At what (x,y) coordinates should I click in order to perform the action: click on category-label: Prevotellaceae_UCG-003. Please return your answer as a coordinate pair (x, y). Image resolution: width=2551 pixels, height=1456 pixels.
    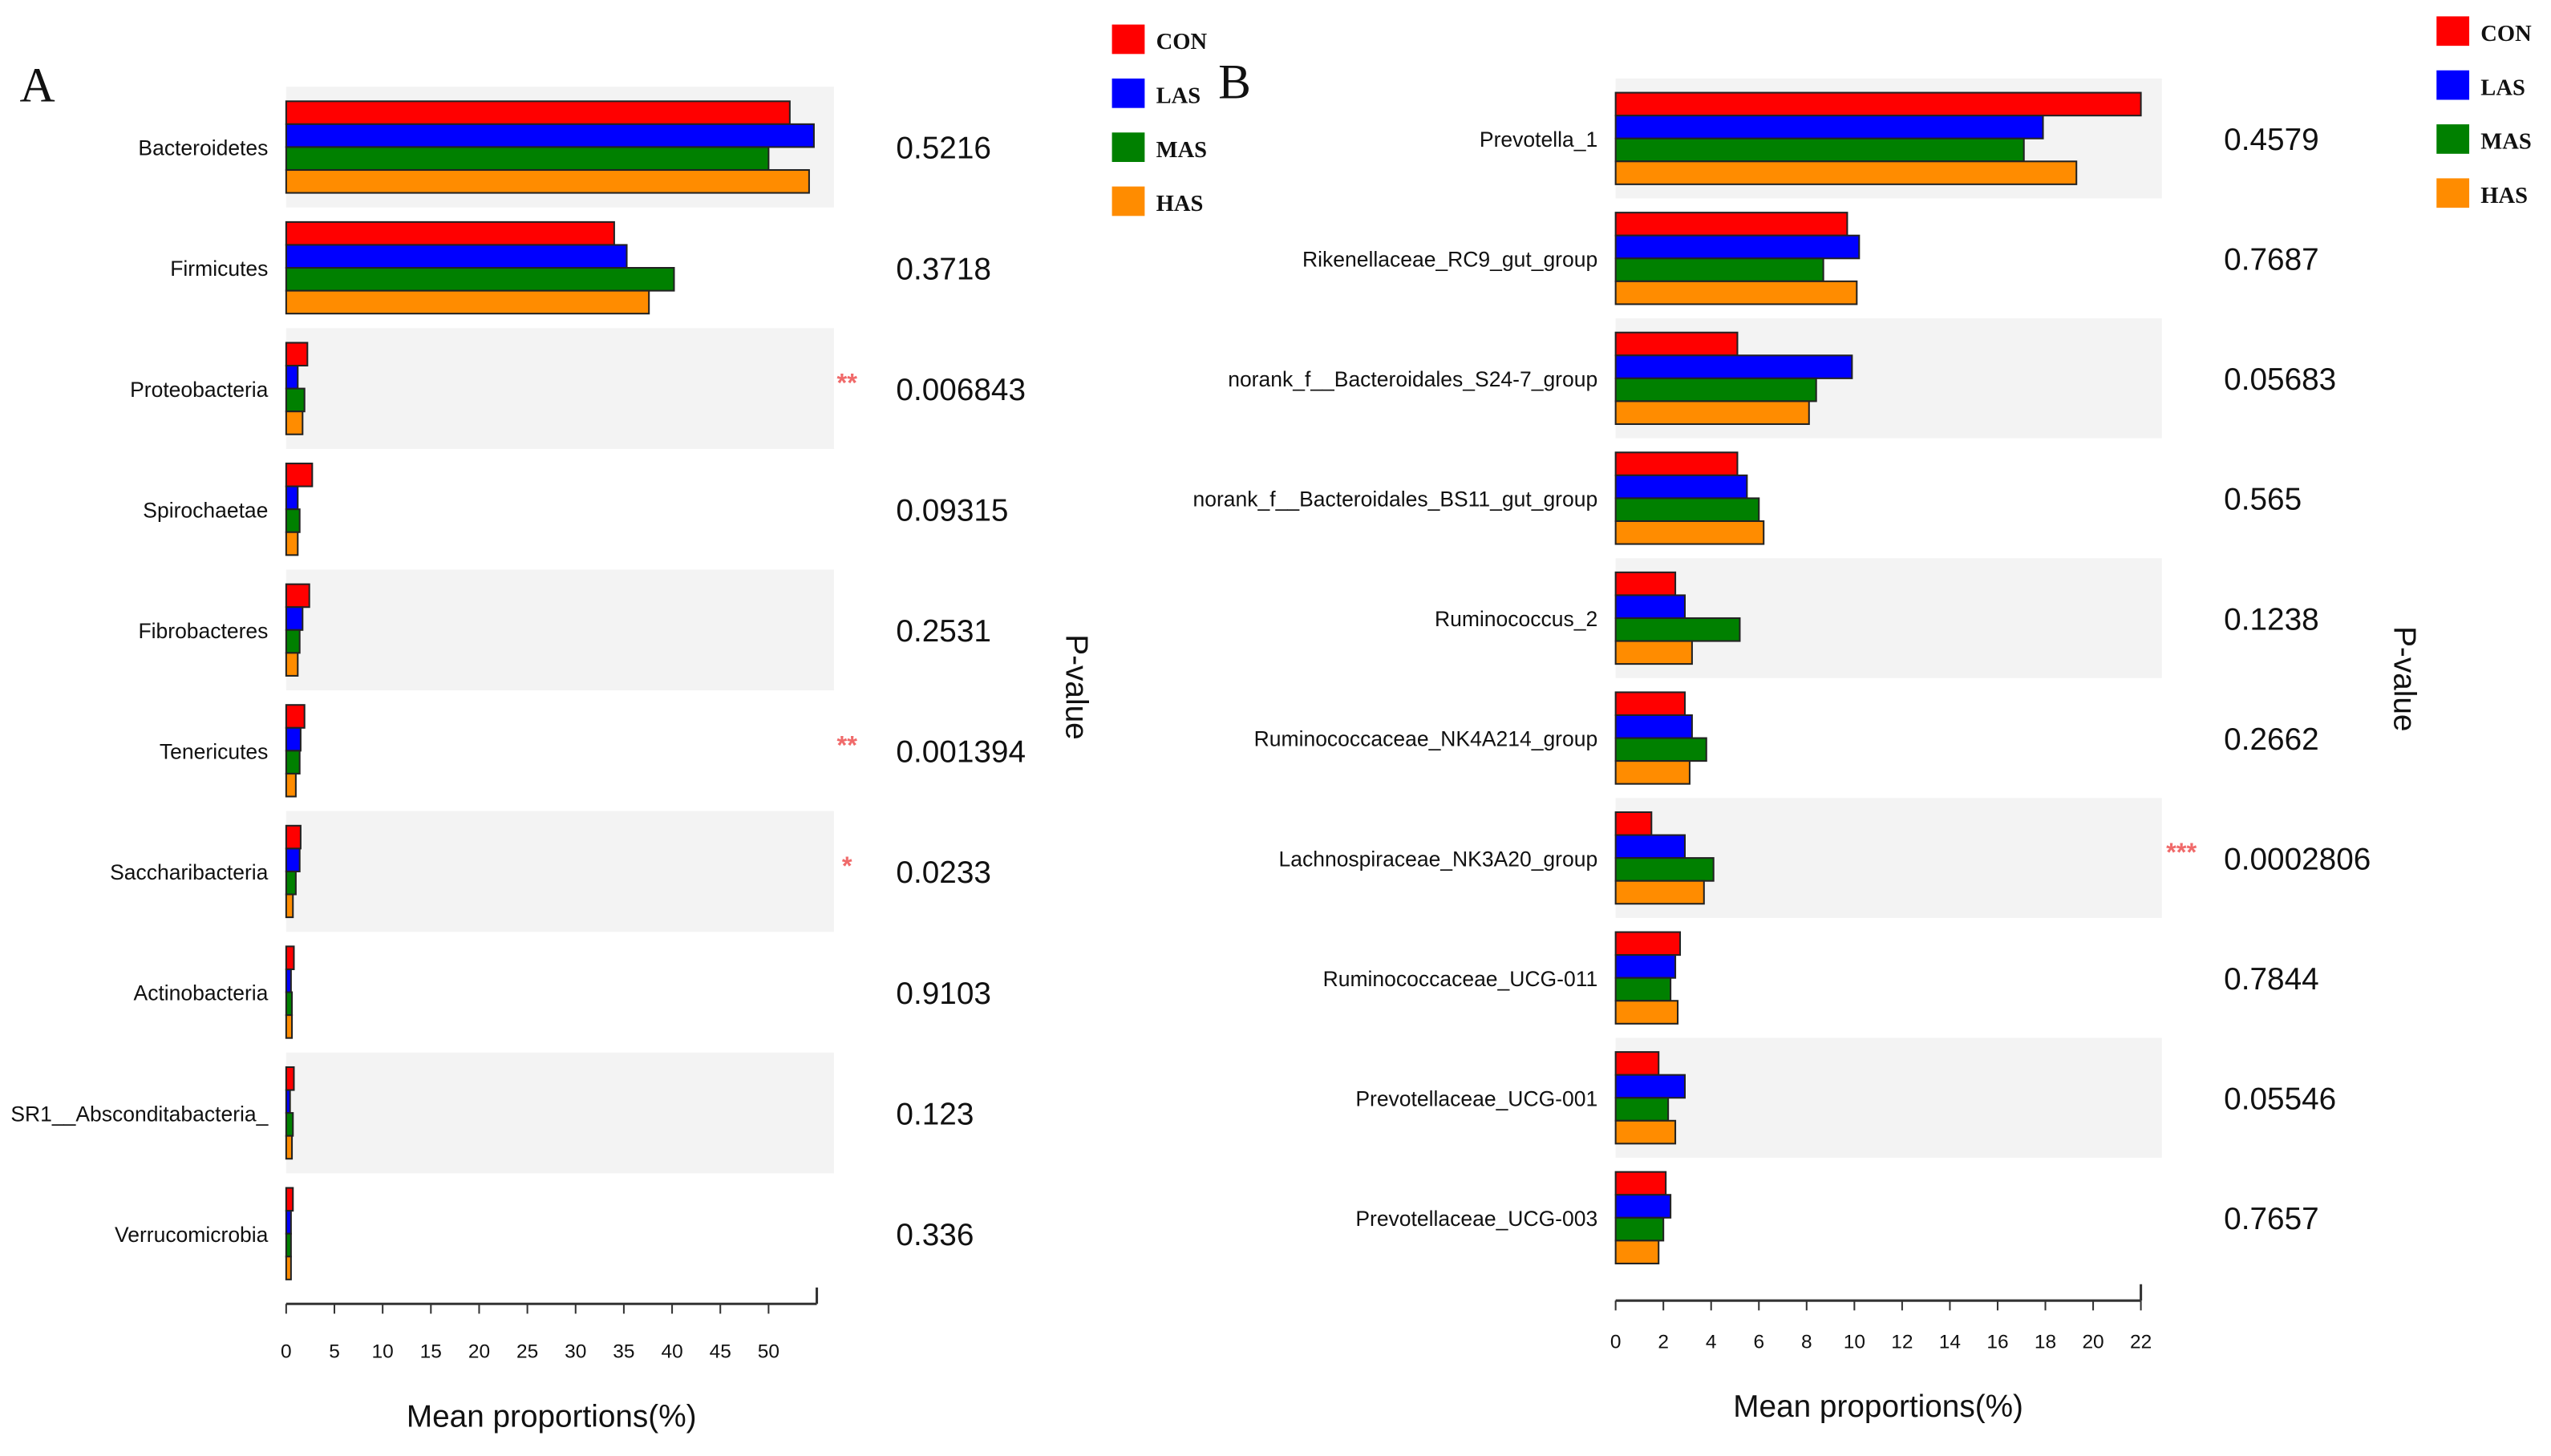
    Looking at the image, I should click on (1476, 1219).